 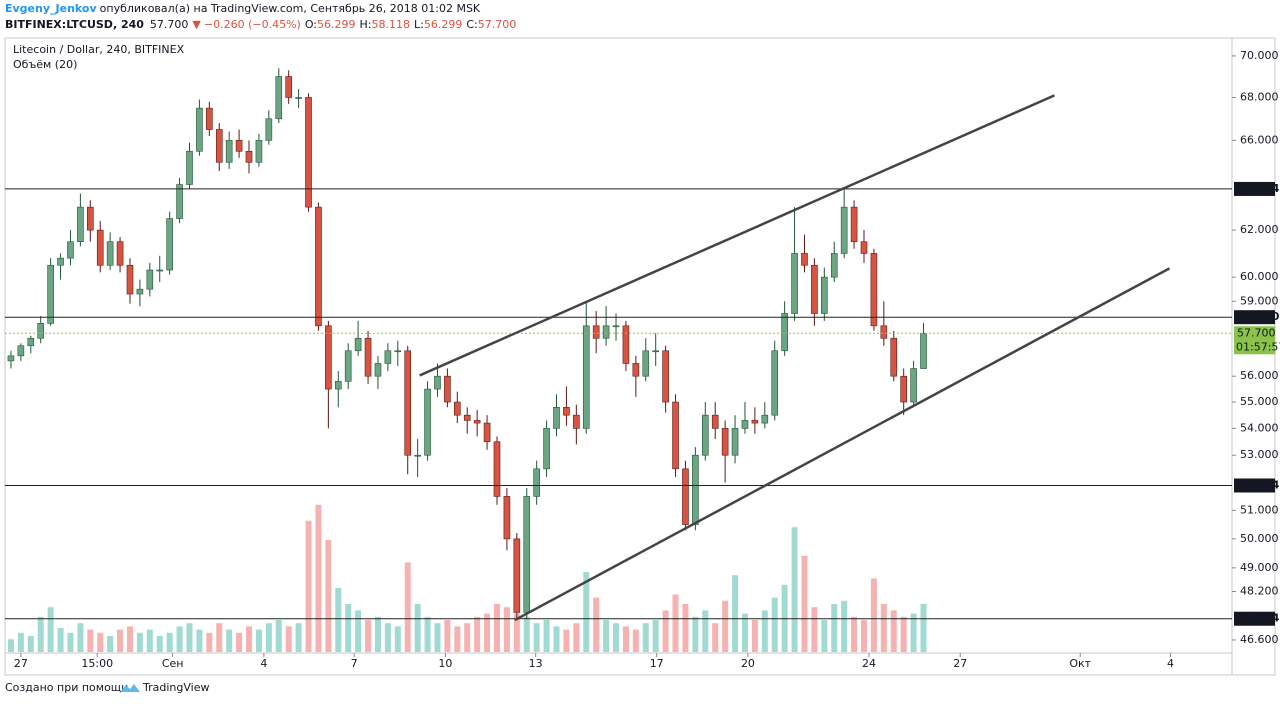 I want to click on ohlc-value: 58.118, so click(x=391, y=24).